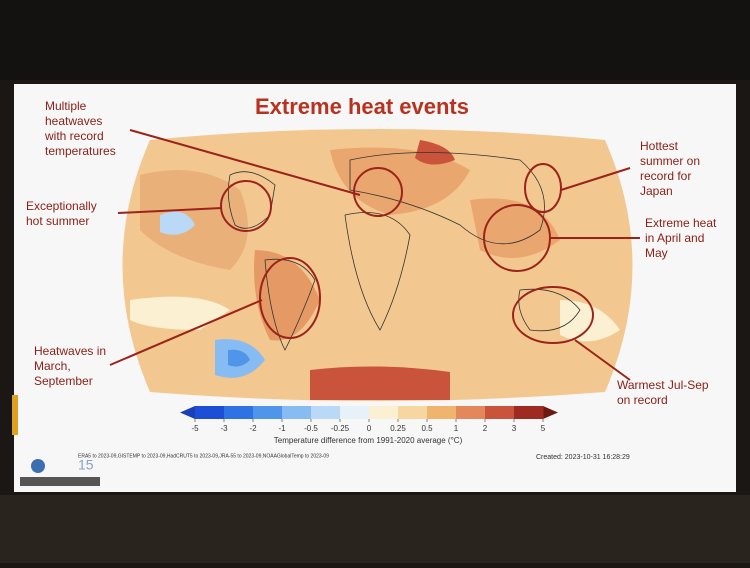 The width and height of the screenshot is (750, 568). Describe the element at coordinates (485, 428) in the screenshot. I see `colorbar-tick-label: 2` at that location.